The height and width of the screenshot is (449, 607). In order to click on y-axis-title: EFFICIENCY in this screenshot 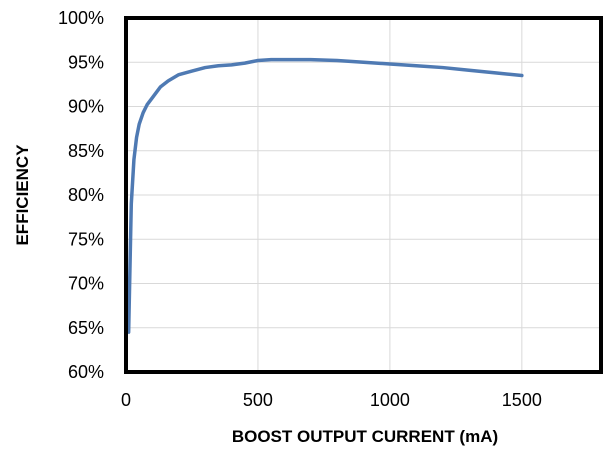, I will do `click(22, 195)`.